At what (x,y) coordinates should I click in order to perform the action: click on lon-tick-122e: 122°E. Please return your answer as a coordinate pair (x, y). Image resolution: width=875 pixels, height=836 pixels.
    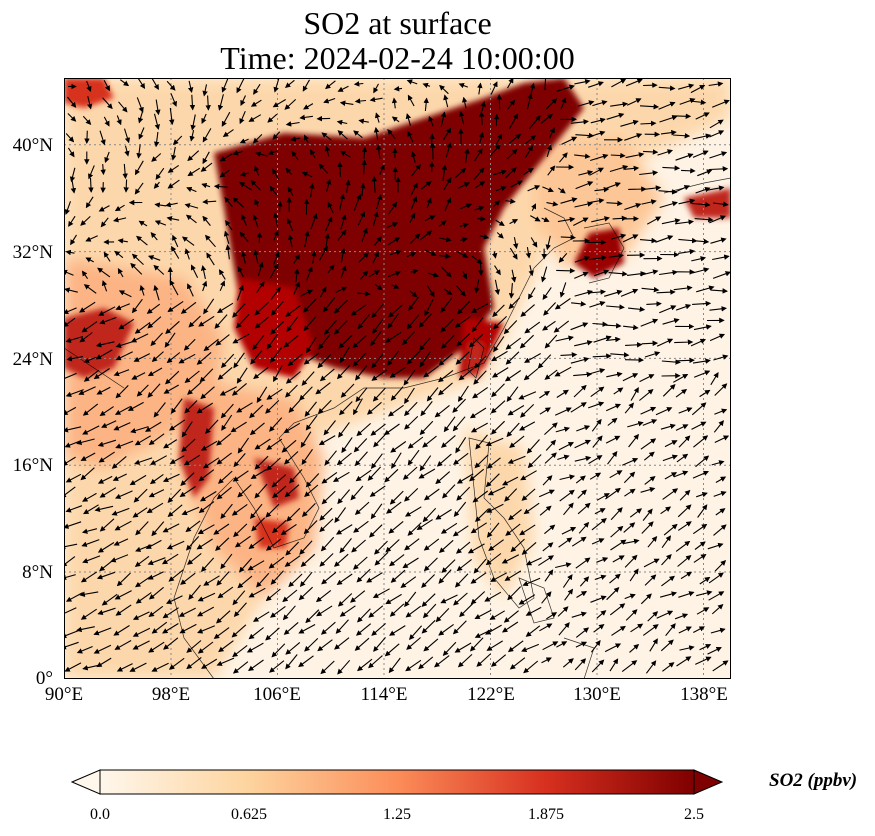
    Looking at the image, I should click on (491, 694).